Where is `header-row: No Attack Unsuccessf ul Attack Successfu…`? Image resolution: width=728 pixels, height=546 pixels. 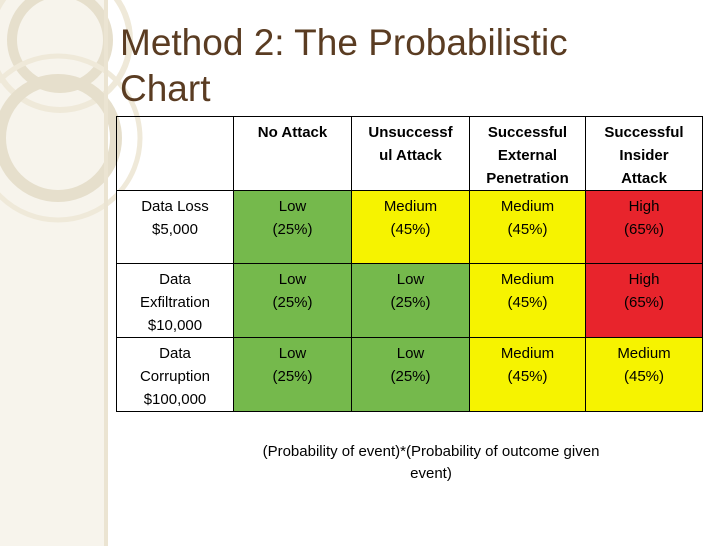
header-row: No Attack Unsuccessf ul Attack Successfu… is located at coordinates (409, 153).